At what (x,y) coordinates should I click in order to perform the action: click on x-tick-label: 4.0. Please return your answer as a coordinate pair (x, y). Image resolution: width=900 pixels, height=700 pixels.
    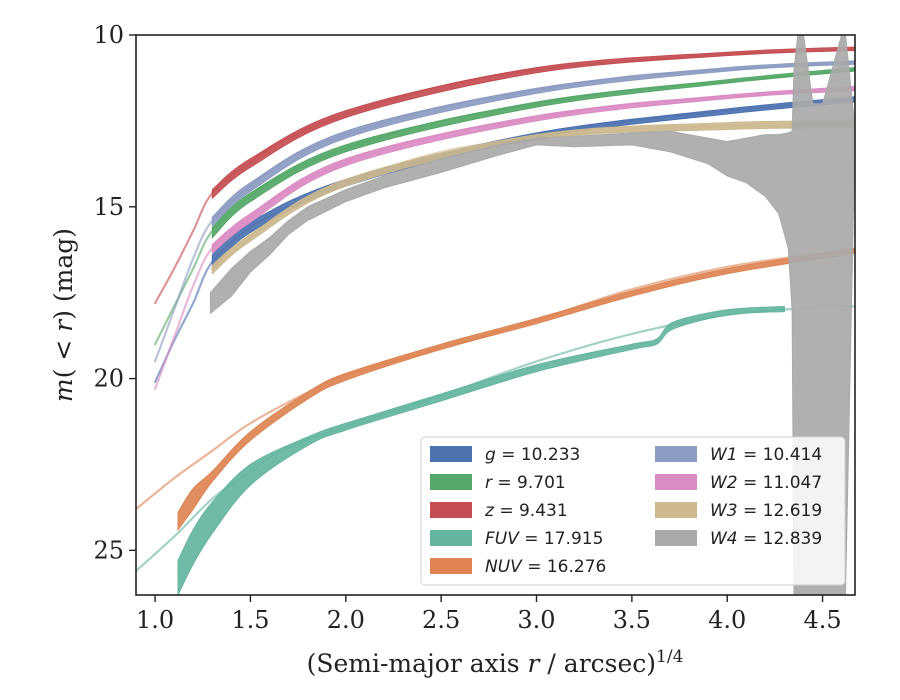
    Looking at the image, I should click on (727, 620).